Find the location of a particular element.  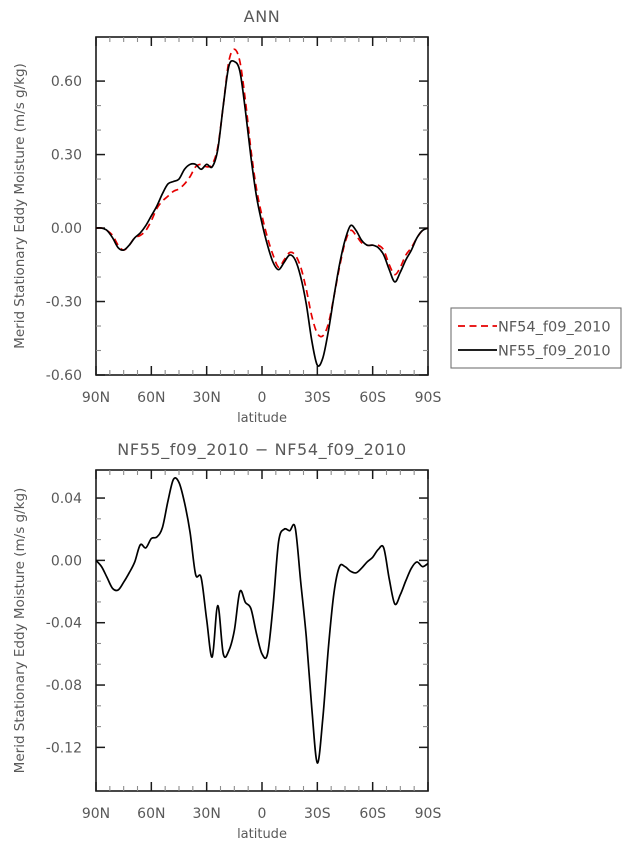

legend-label-NF55_f09_2010: NF55_f09_2010 is located at coordinates (554, 352).